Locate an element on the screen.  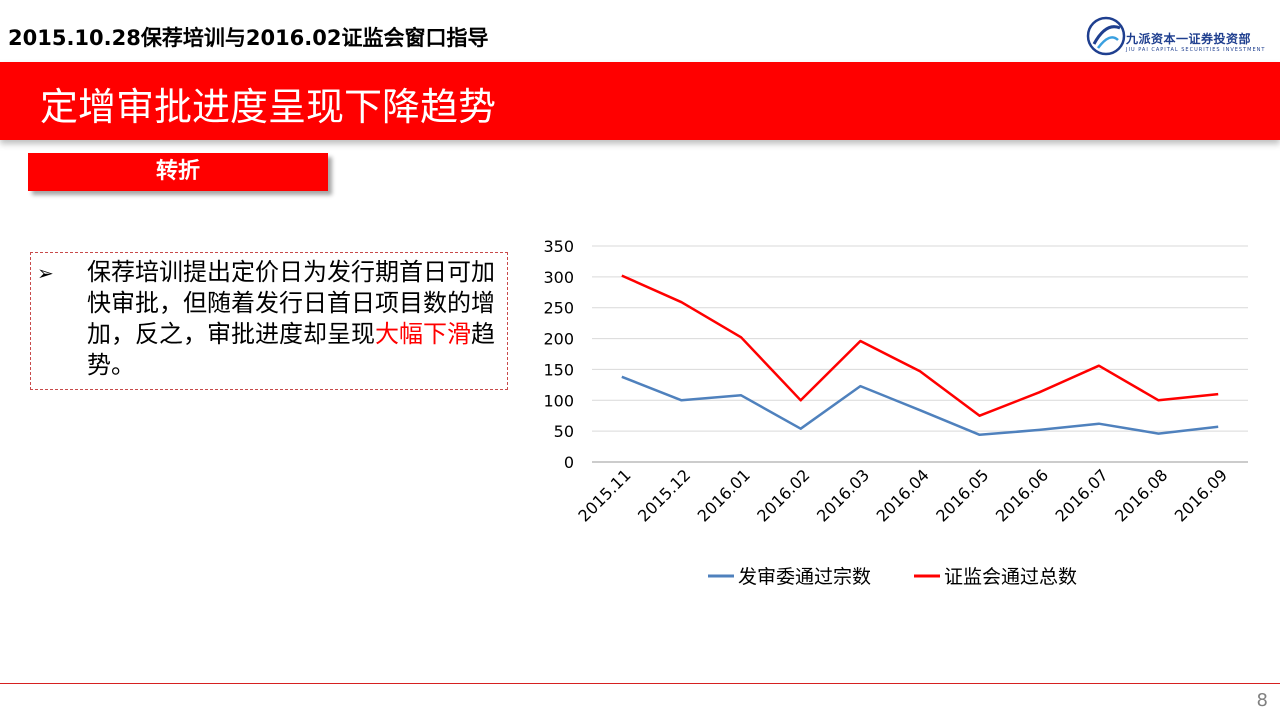
y-tick-label: 150 is located at coordinates (558, 369).